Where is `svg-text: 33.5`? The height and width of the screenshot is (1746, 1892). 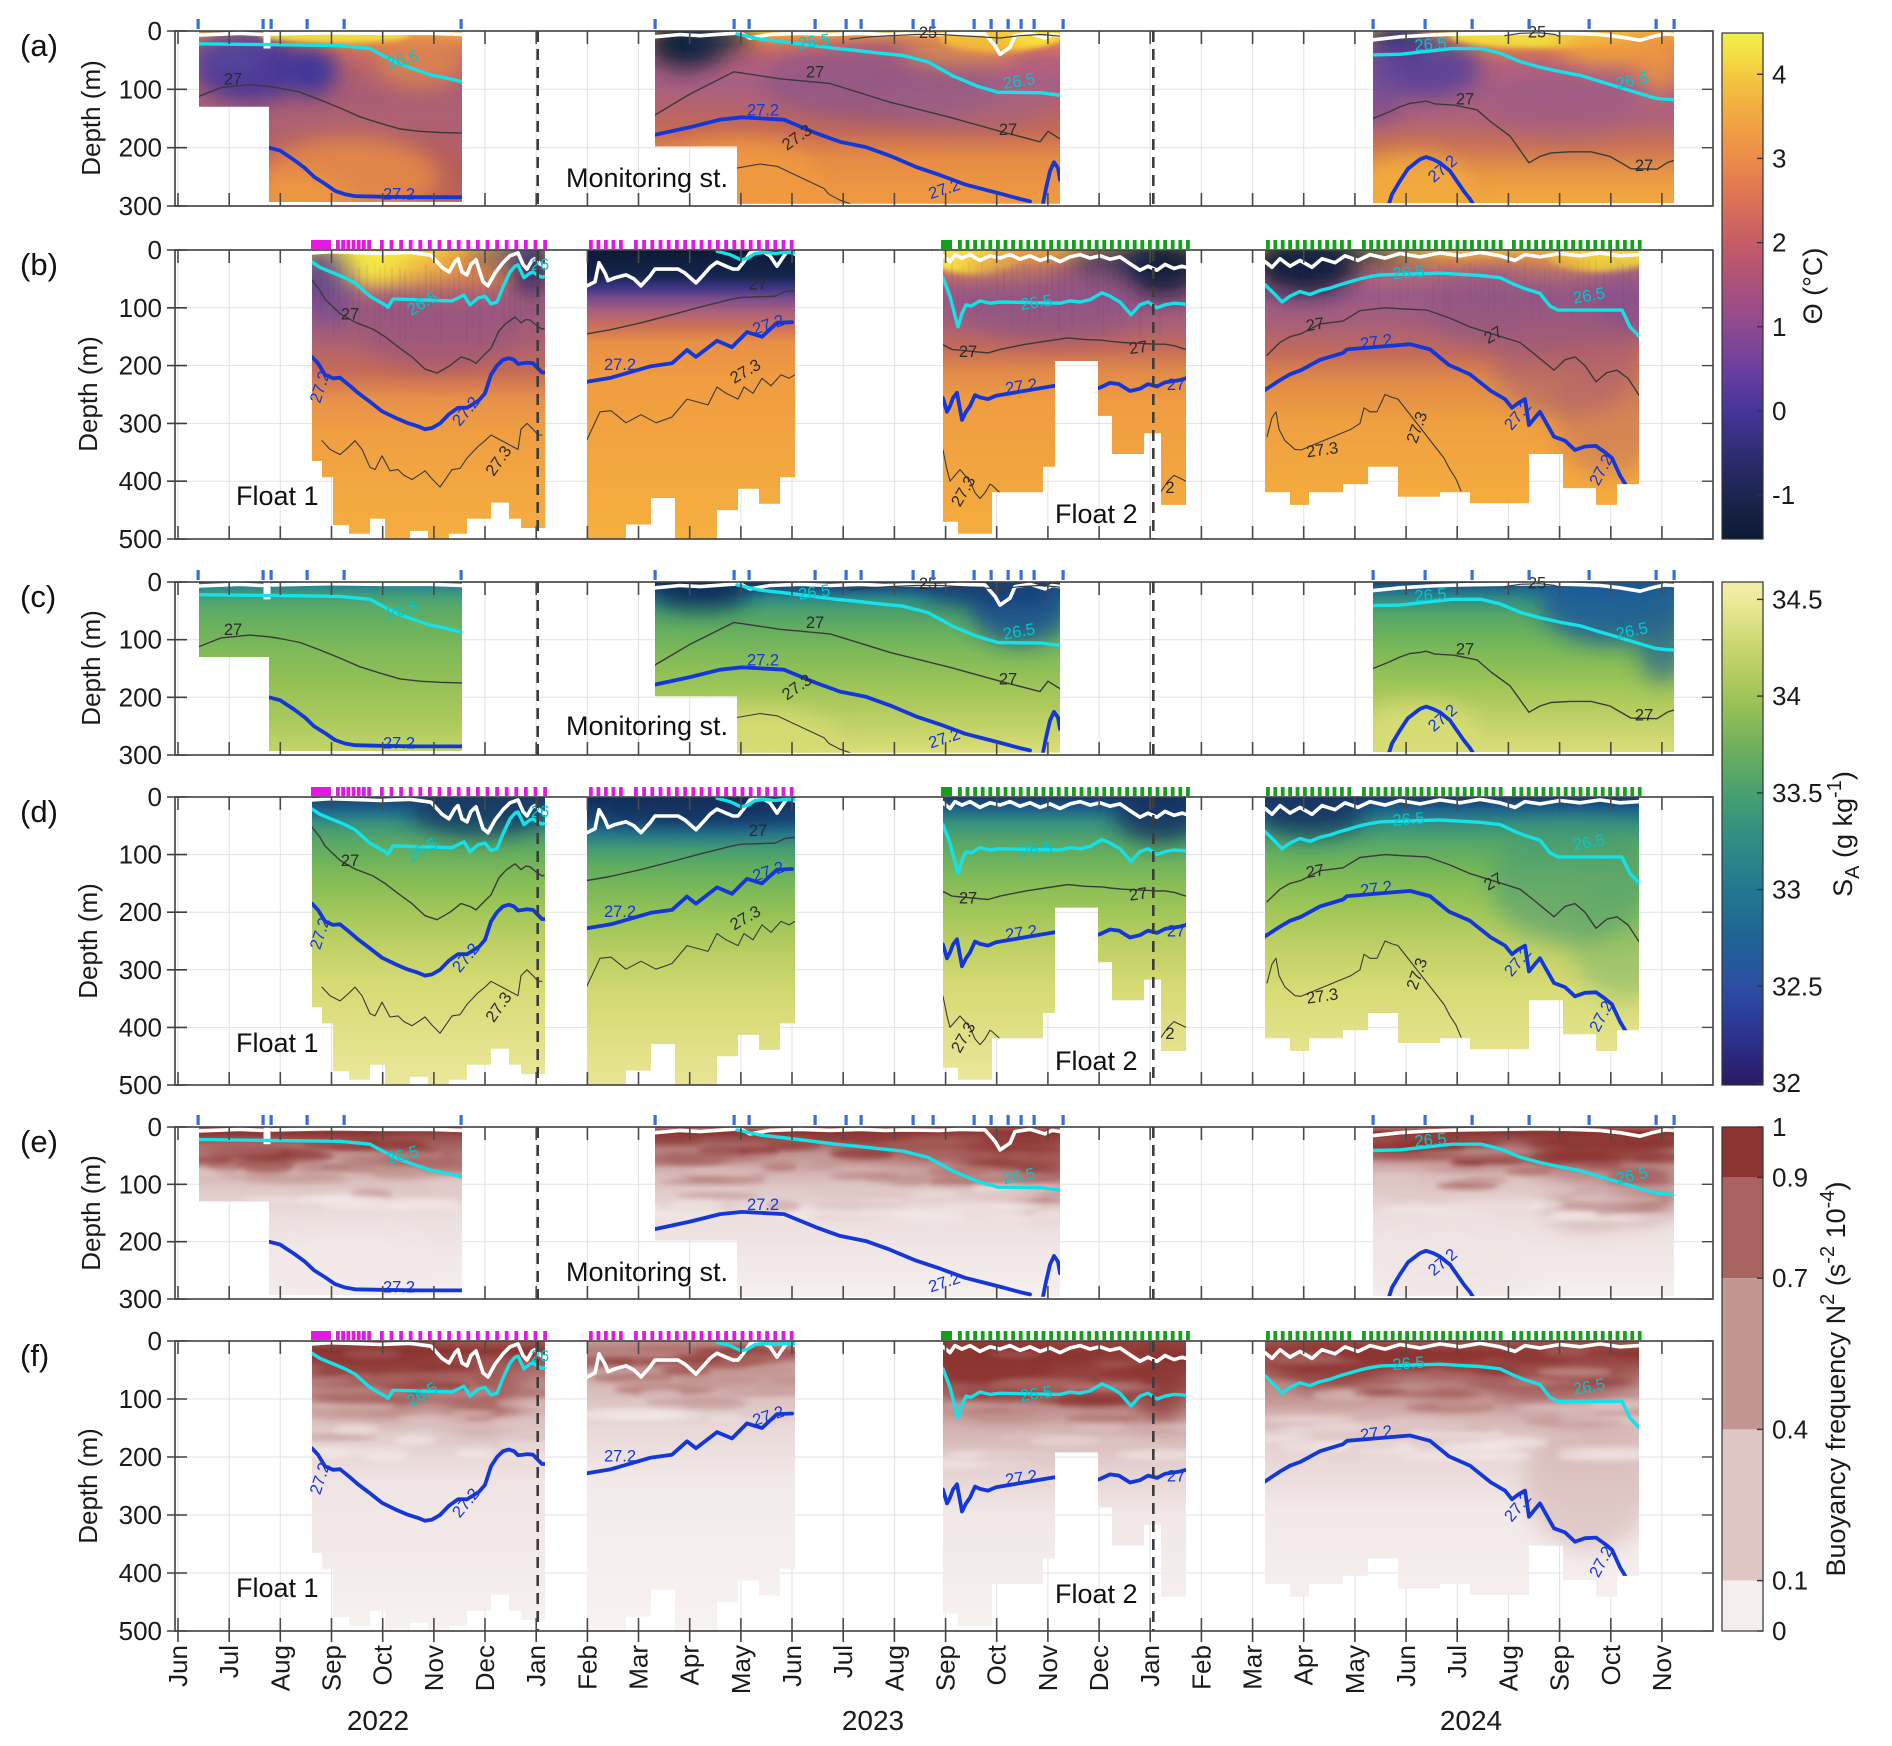
svg-text: 33.5 is located at coordinates (1797, 793).